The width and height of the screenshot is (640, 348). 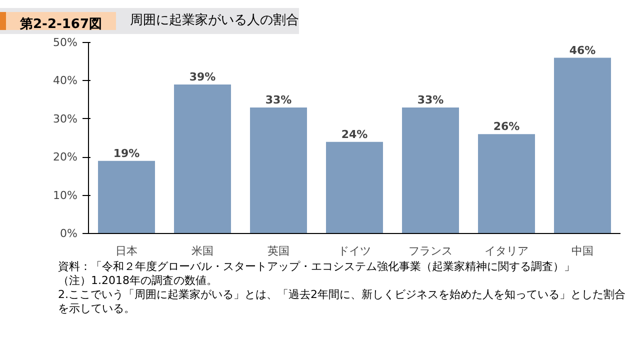 What do you see at coordinates (65, 81) in the screenshot?
I see `y-tick-label: 40%` at bounding box center [65, 81].